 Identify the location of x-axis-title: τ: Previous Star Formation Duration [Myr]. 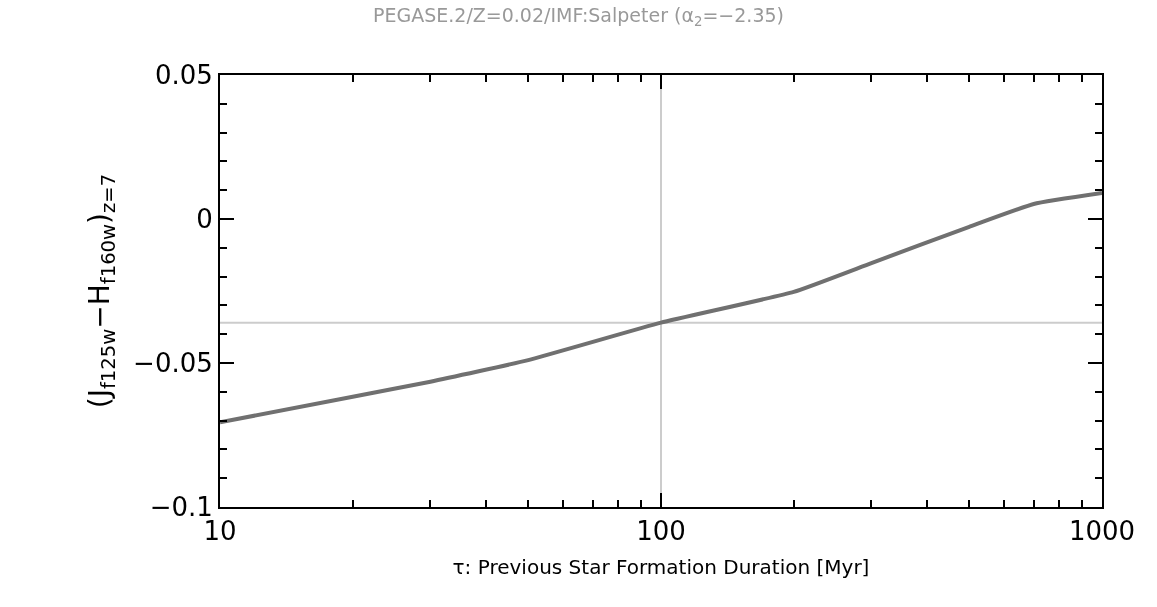
(661, 567).